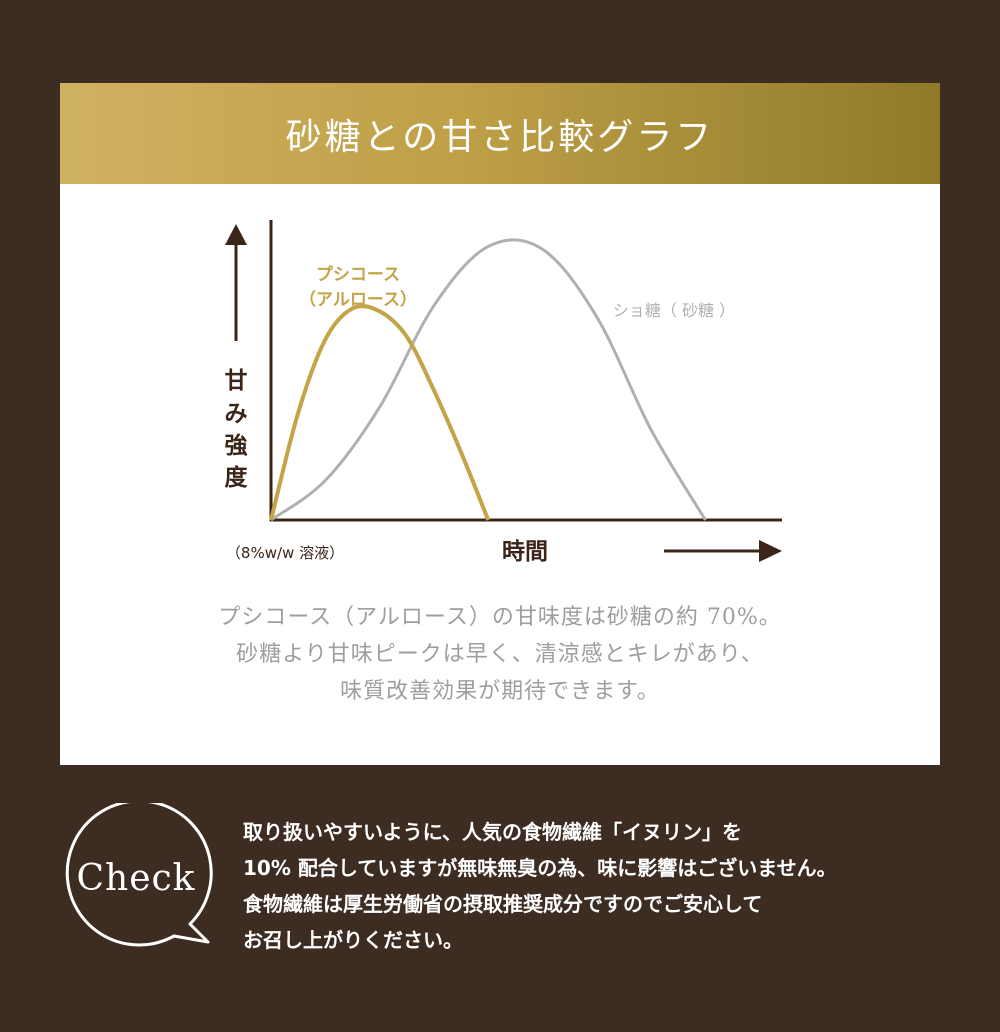 The height and width of the screenshot is (1032, 1000). What do you see at coordinates (358, 299) in the screenshot?
I see `series-label-psicose: （アルロース）` at bounding box center [358, 299].